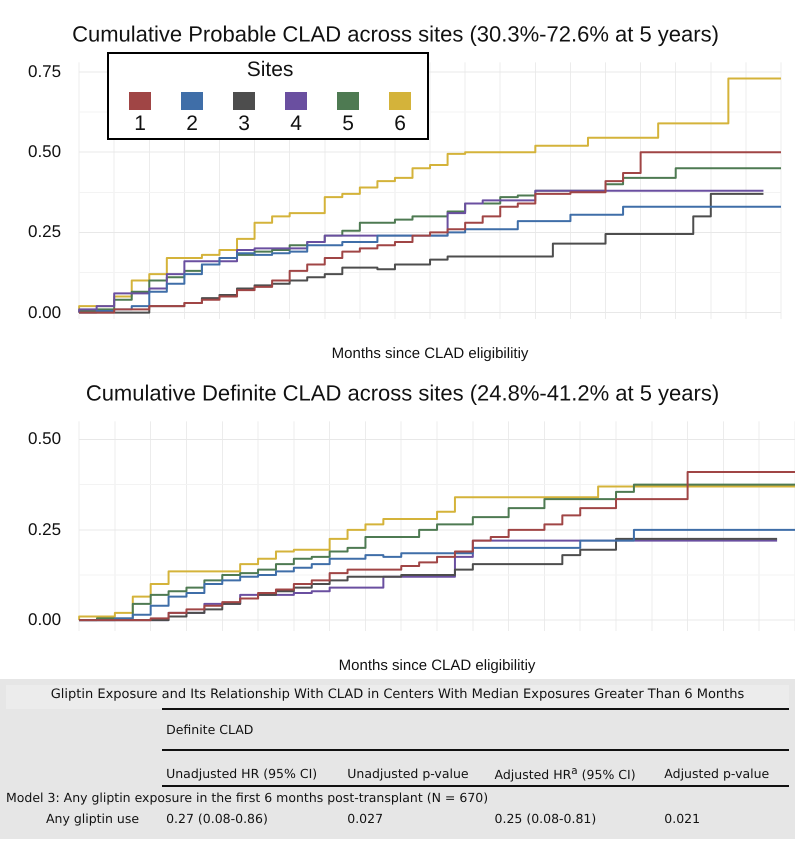 Image resolution: width=795 pixels, height=857 pixels. I want to click on chart-title: Cumulative Definite CLAD across sites (24.8%-41.2% at 5 years), so click(403, 393).